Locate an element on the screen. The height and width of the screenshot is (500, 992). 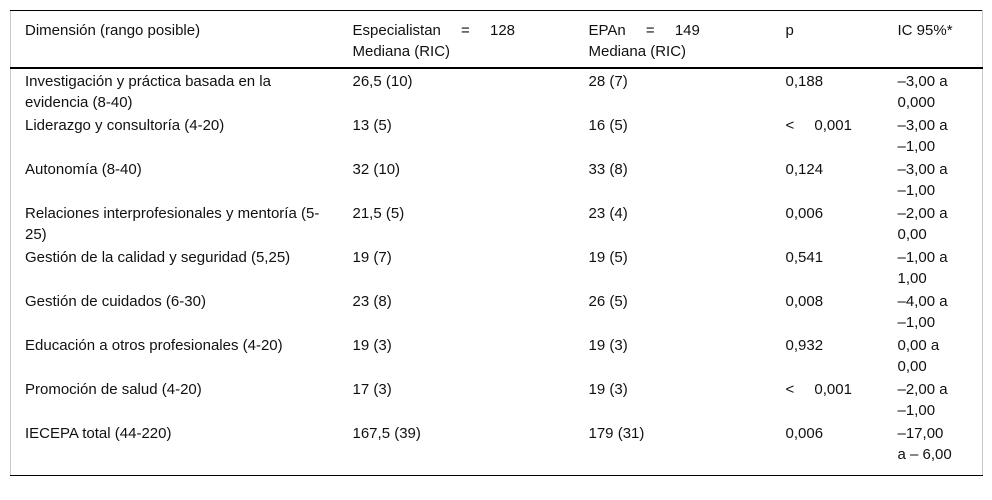
cell-especialista-median: 26,5 (10) is located at coordinates (382, 81).